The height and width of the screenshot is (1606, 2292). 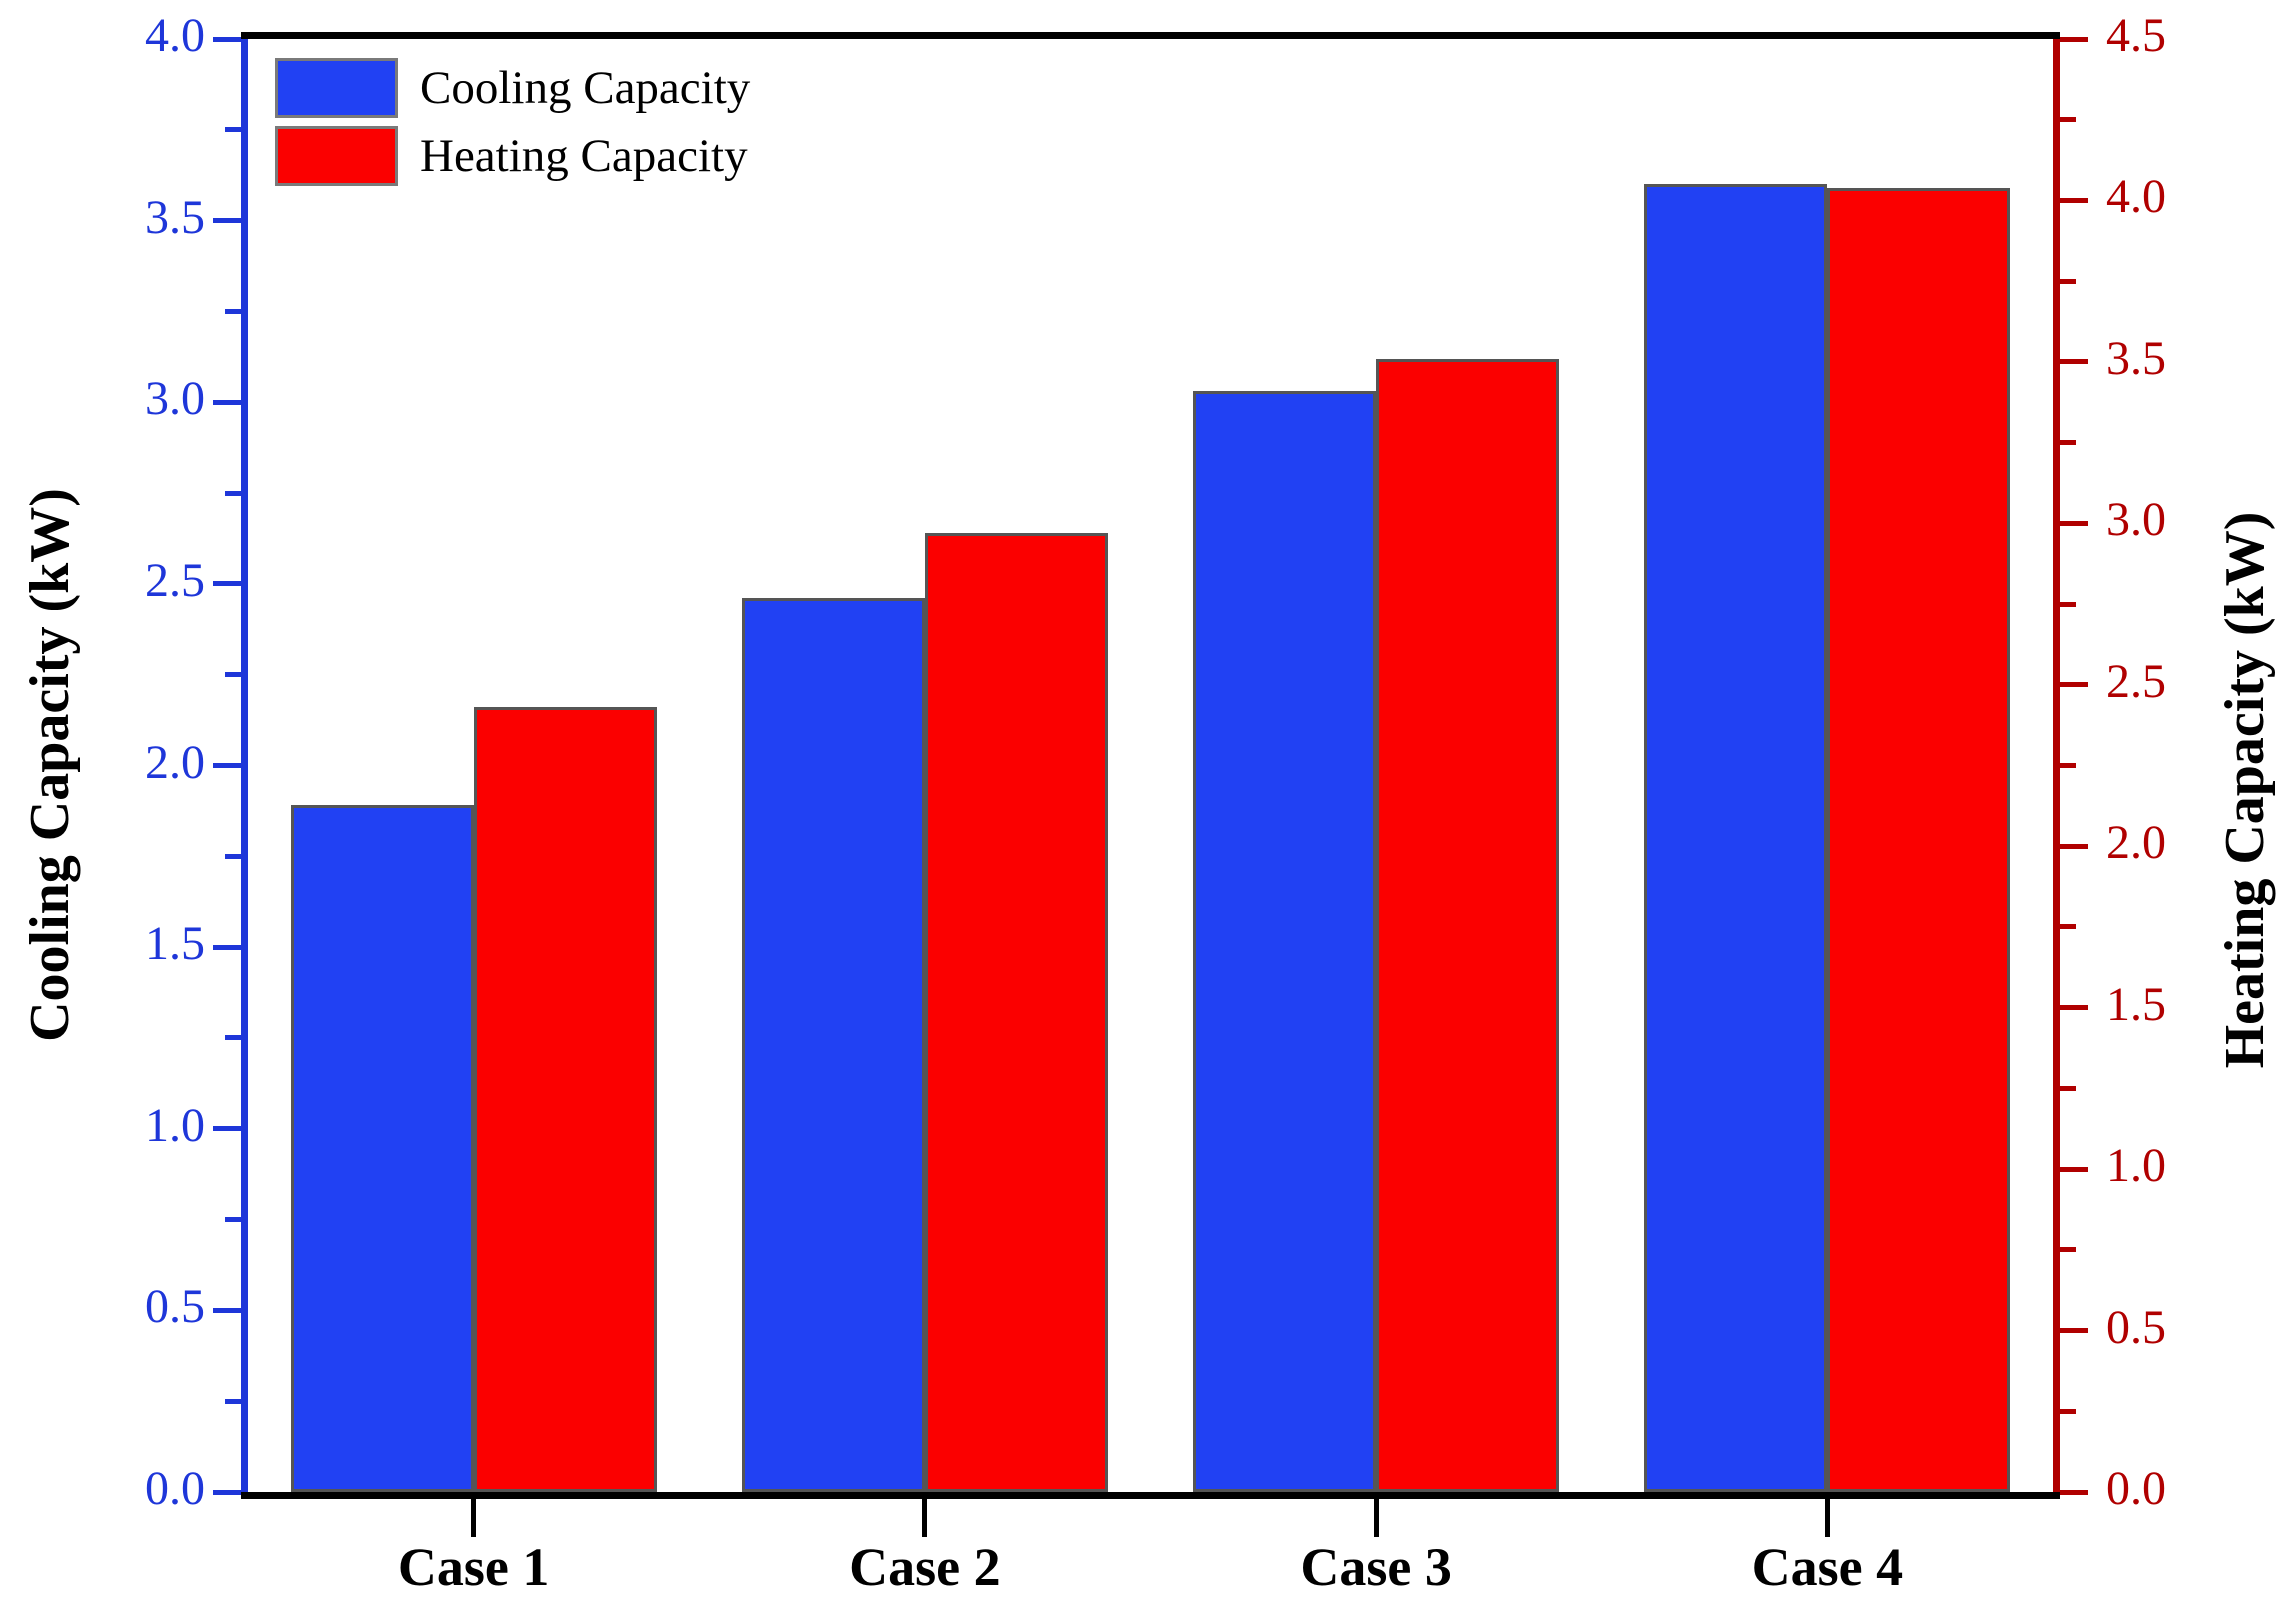 What do you see at coordinates (175, 217) in the screenshot?
I see `left-tick-label: 3.5` at bounding box center [175, 217].